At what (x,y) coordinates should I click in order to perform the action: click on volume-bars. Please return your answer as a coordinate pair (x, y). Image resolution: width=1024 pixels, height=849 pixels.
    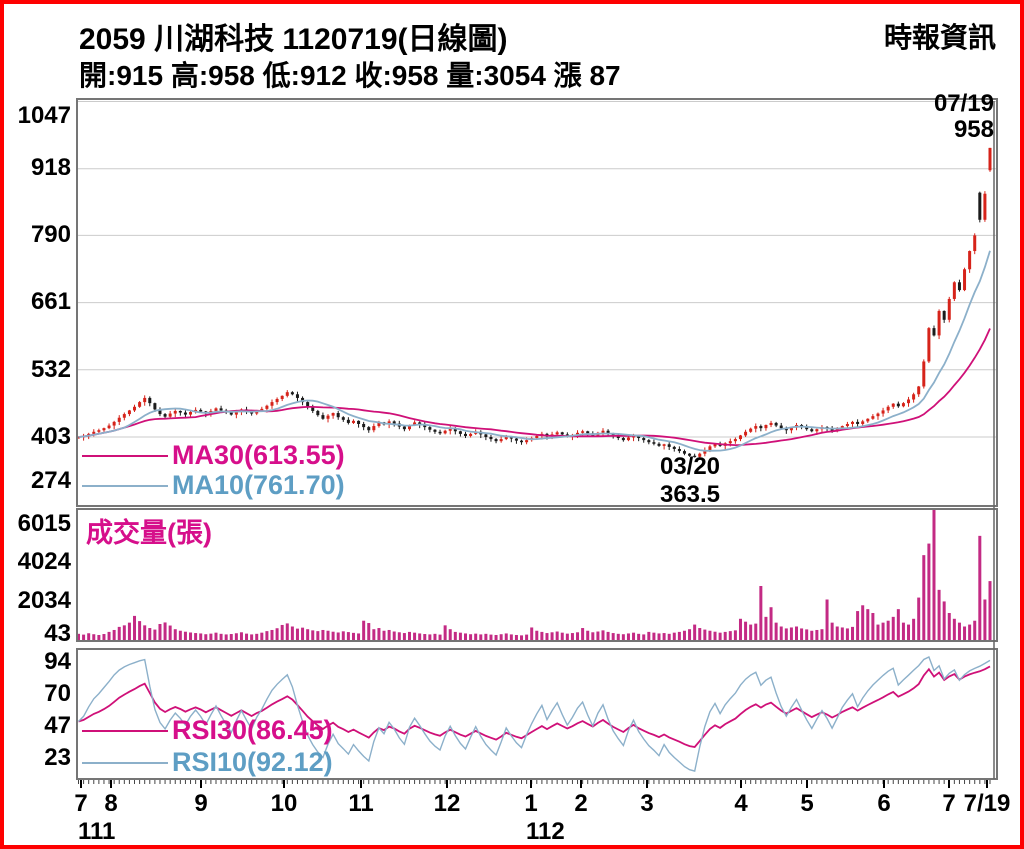
    Looking at the image, I should click on (534, 575).